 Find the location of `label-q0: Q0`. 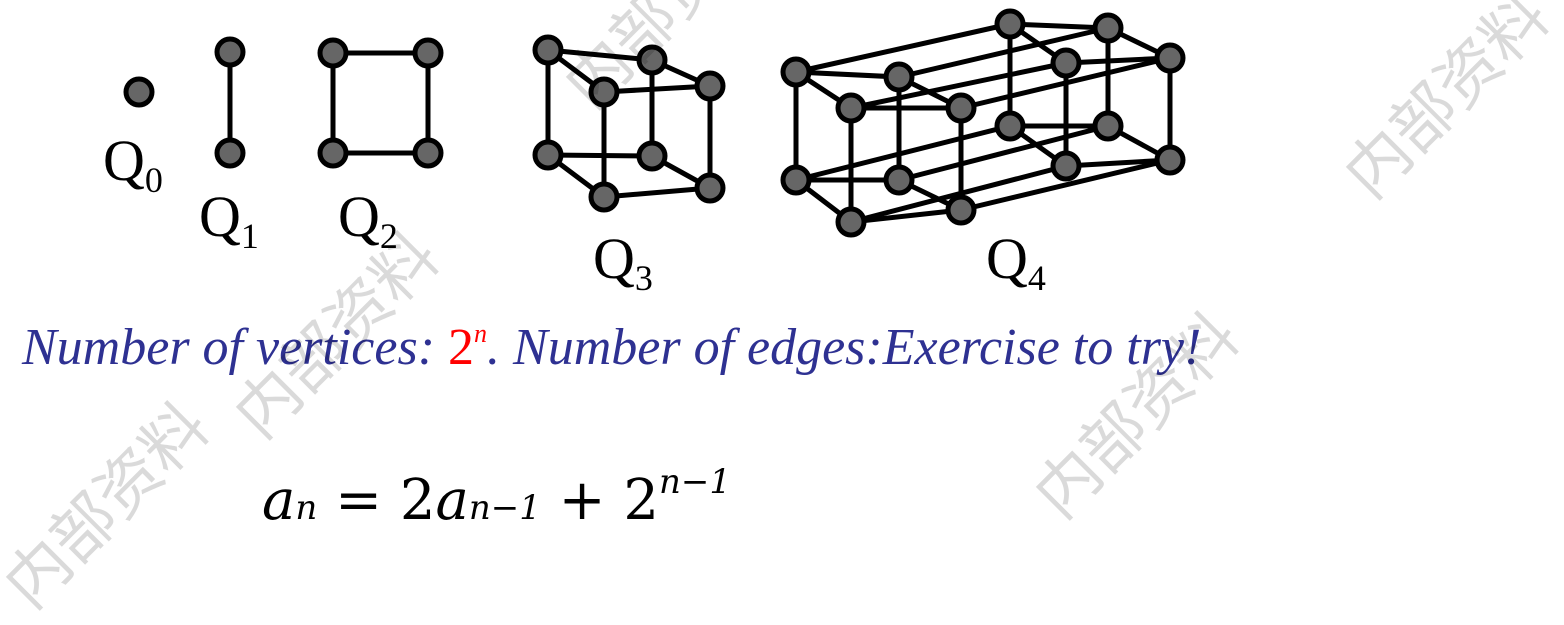

label-q0: Q0 is located at coordinates (133, 164).